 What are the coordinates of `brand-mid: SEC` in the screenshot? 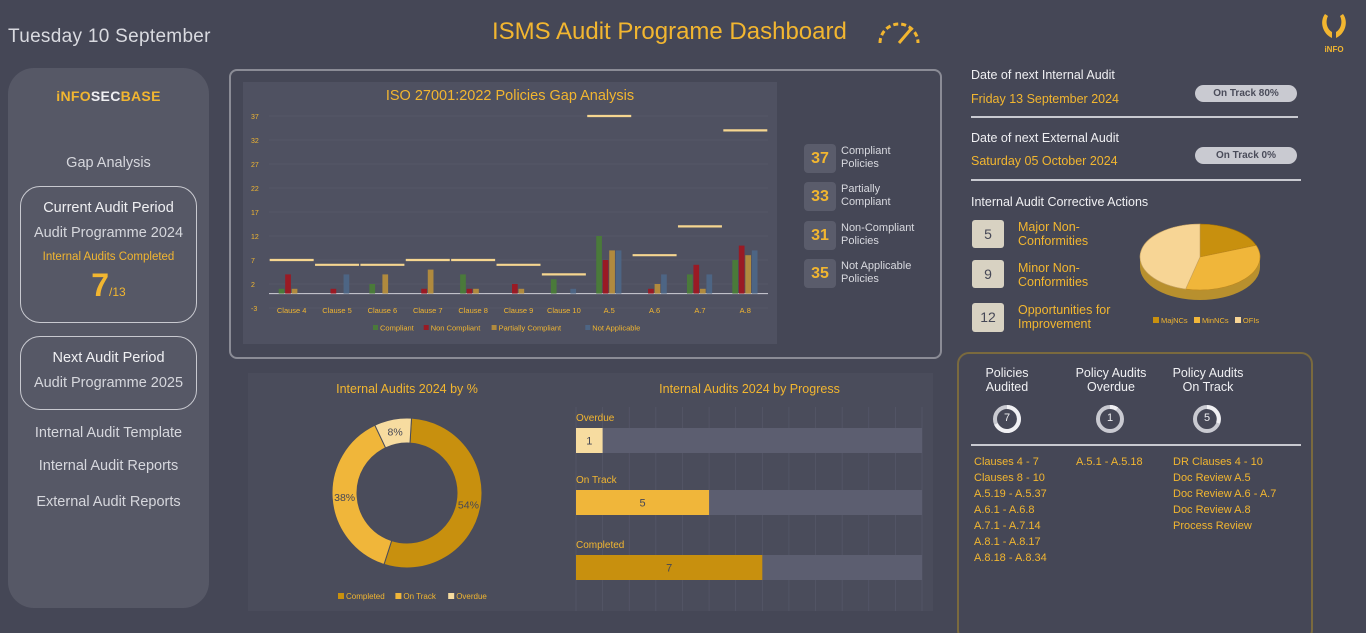 It's located at (105, 96).